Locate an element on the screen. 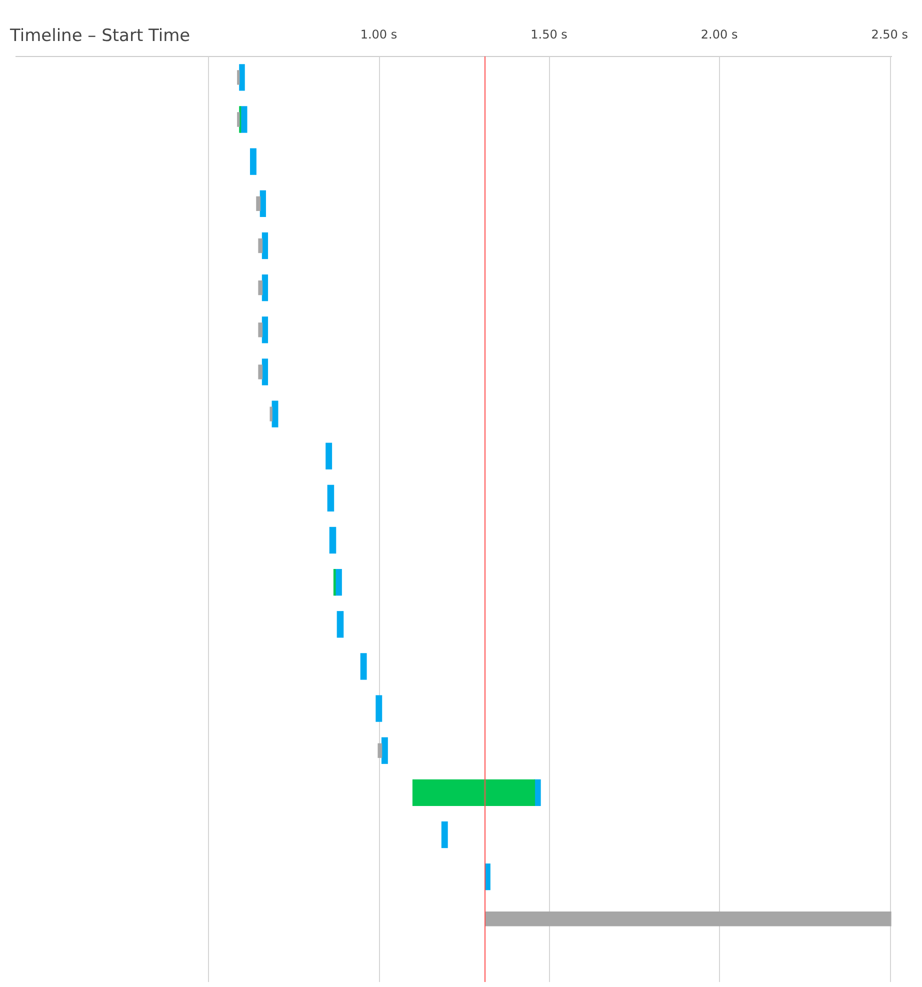  x-tick-label: 1.50 s is located at coordinates (549, 34).